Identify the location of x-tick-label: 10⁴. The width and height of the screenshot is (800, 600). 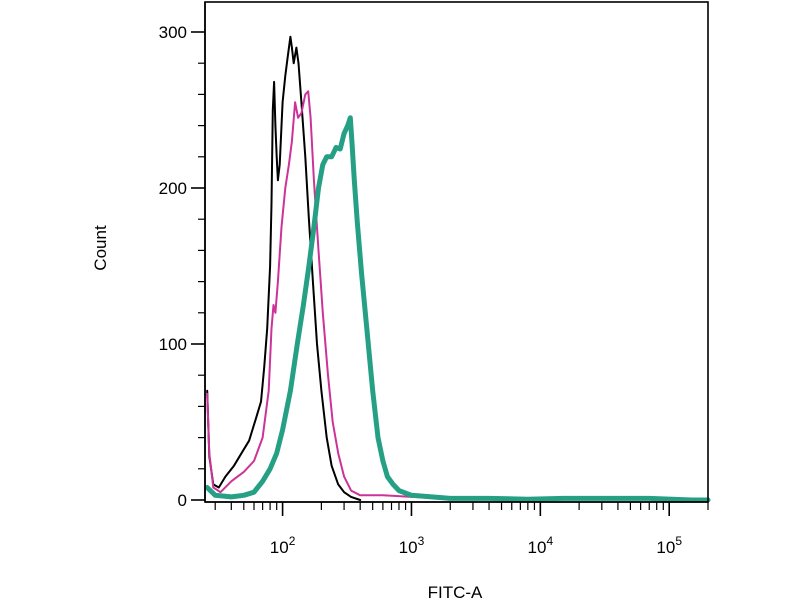
(541, 545).